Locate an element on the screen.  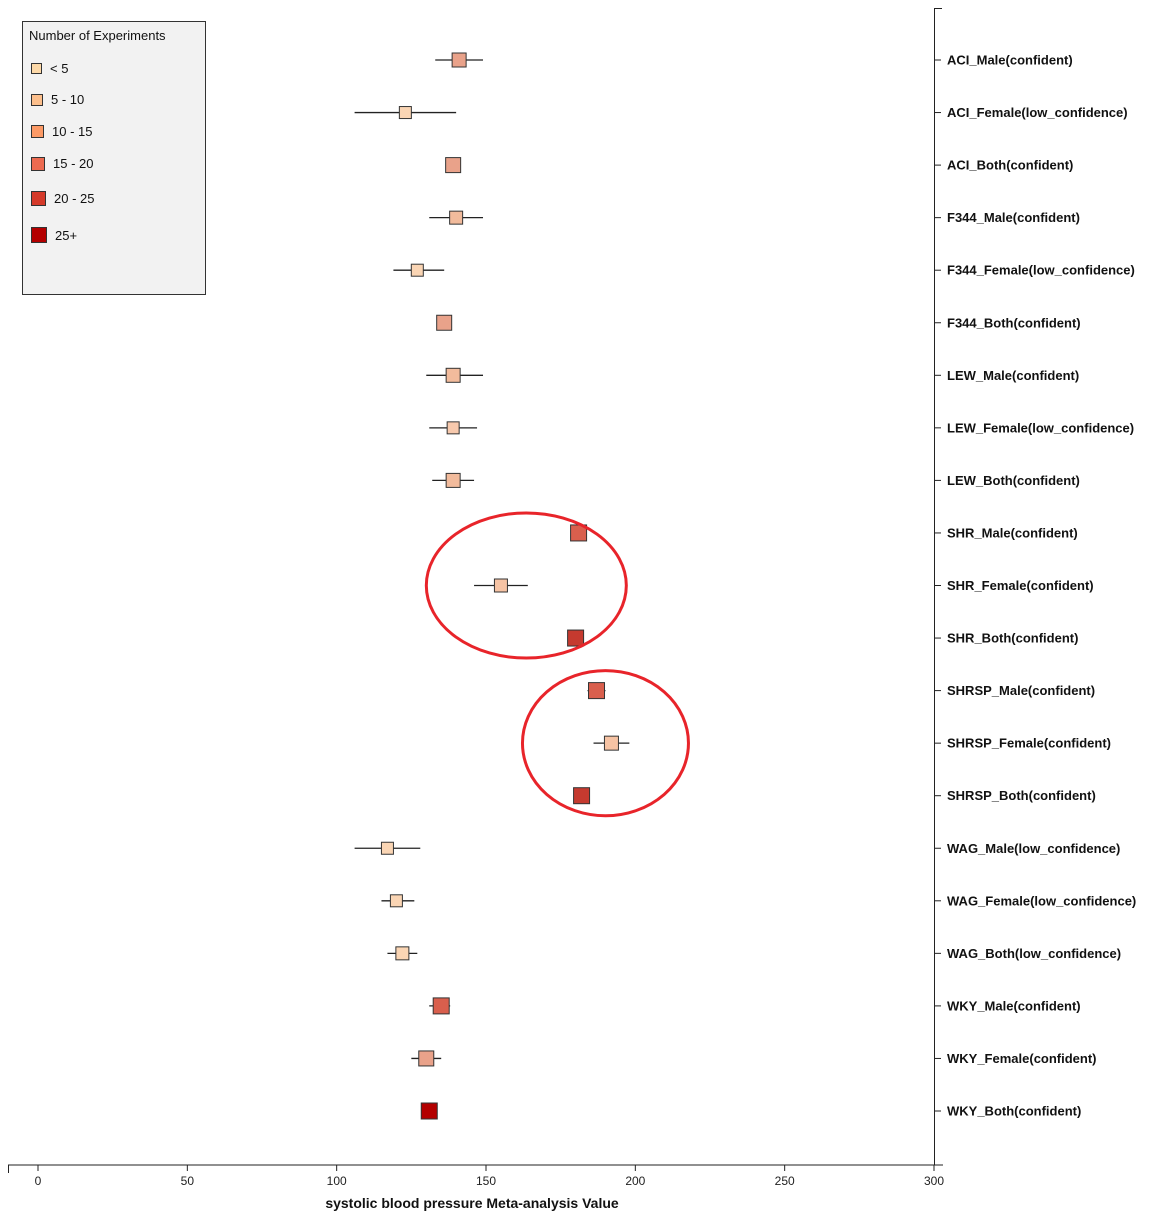
category-label: F344_Female(low_confidence) is located at coordinates (1041, 270).